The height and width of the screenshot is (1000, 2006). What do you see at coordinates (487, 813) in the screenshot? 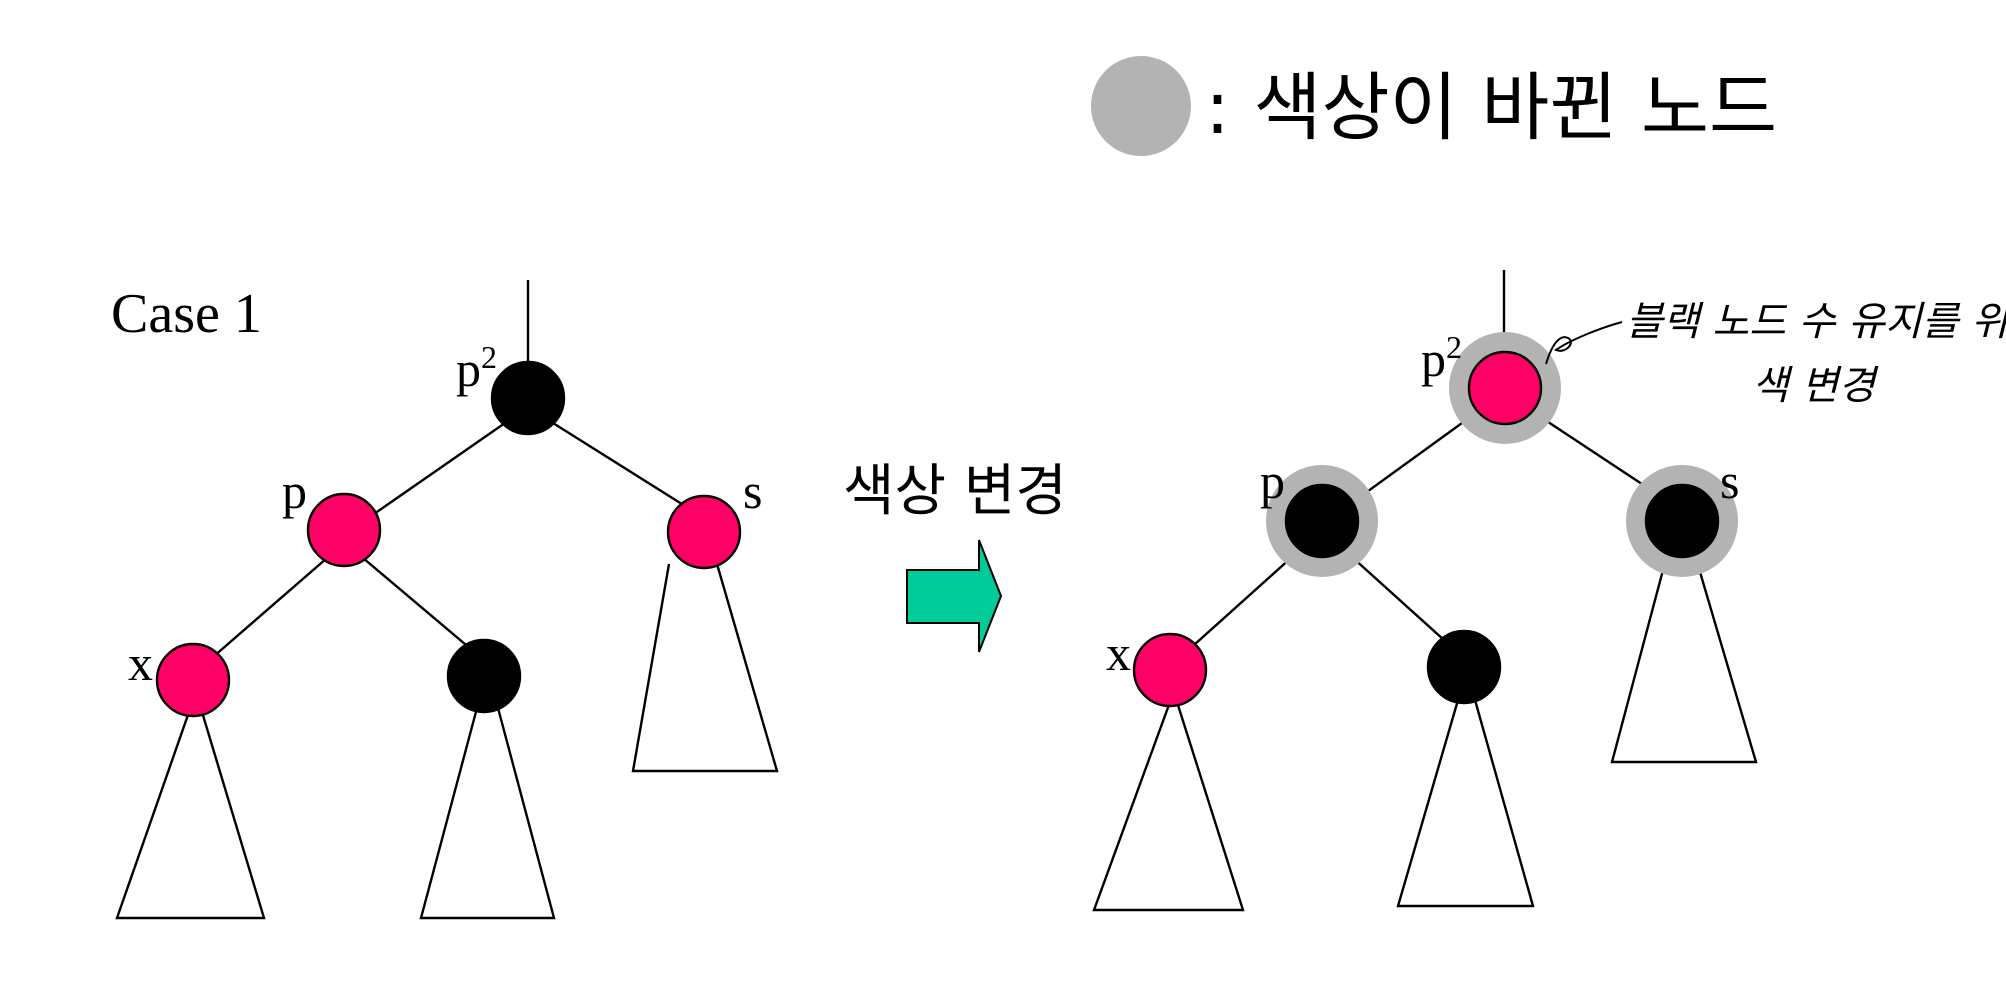
I see `subtree-c` at bounding box center [487, 813].